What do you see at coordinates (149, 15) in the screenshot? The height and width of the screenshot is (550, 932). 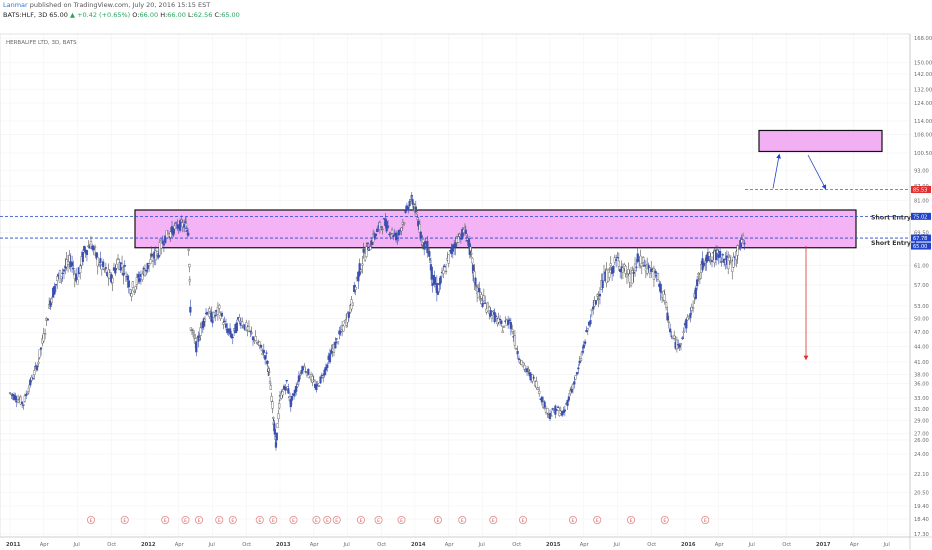 I see `open-value: 66.00` at bounding box center [149, 15].